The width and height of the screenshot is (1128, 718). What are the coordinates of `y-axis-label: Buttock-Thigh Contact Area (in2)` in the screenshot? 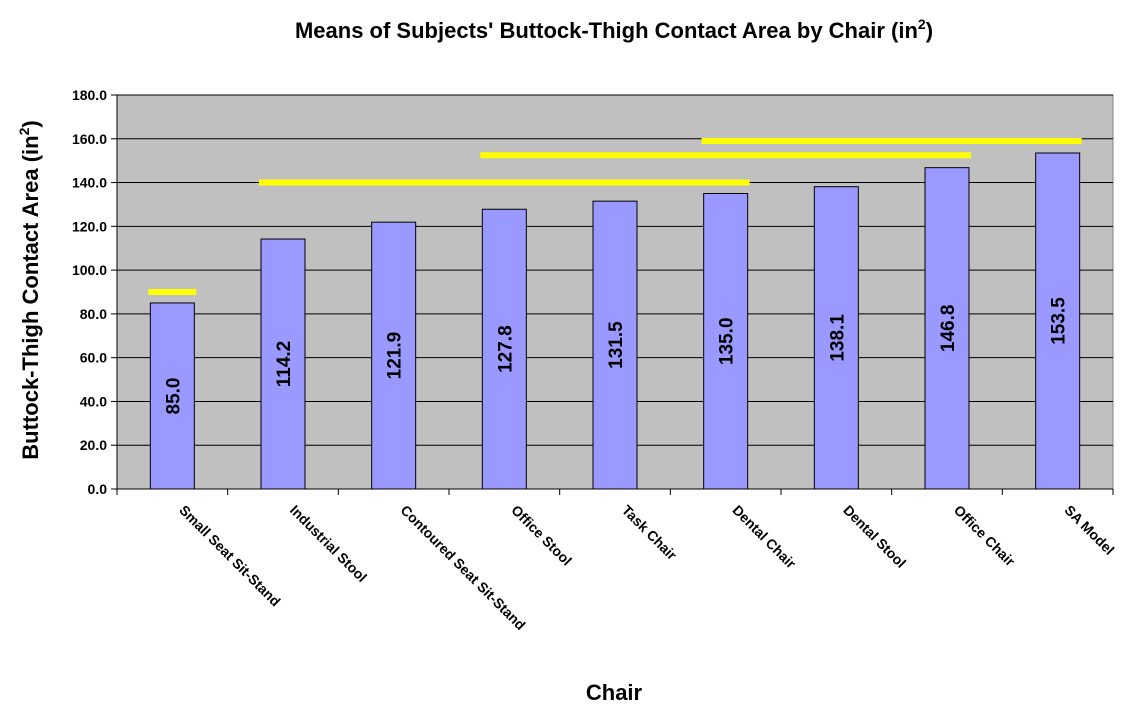 It's located at (29, 289).